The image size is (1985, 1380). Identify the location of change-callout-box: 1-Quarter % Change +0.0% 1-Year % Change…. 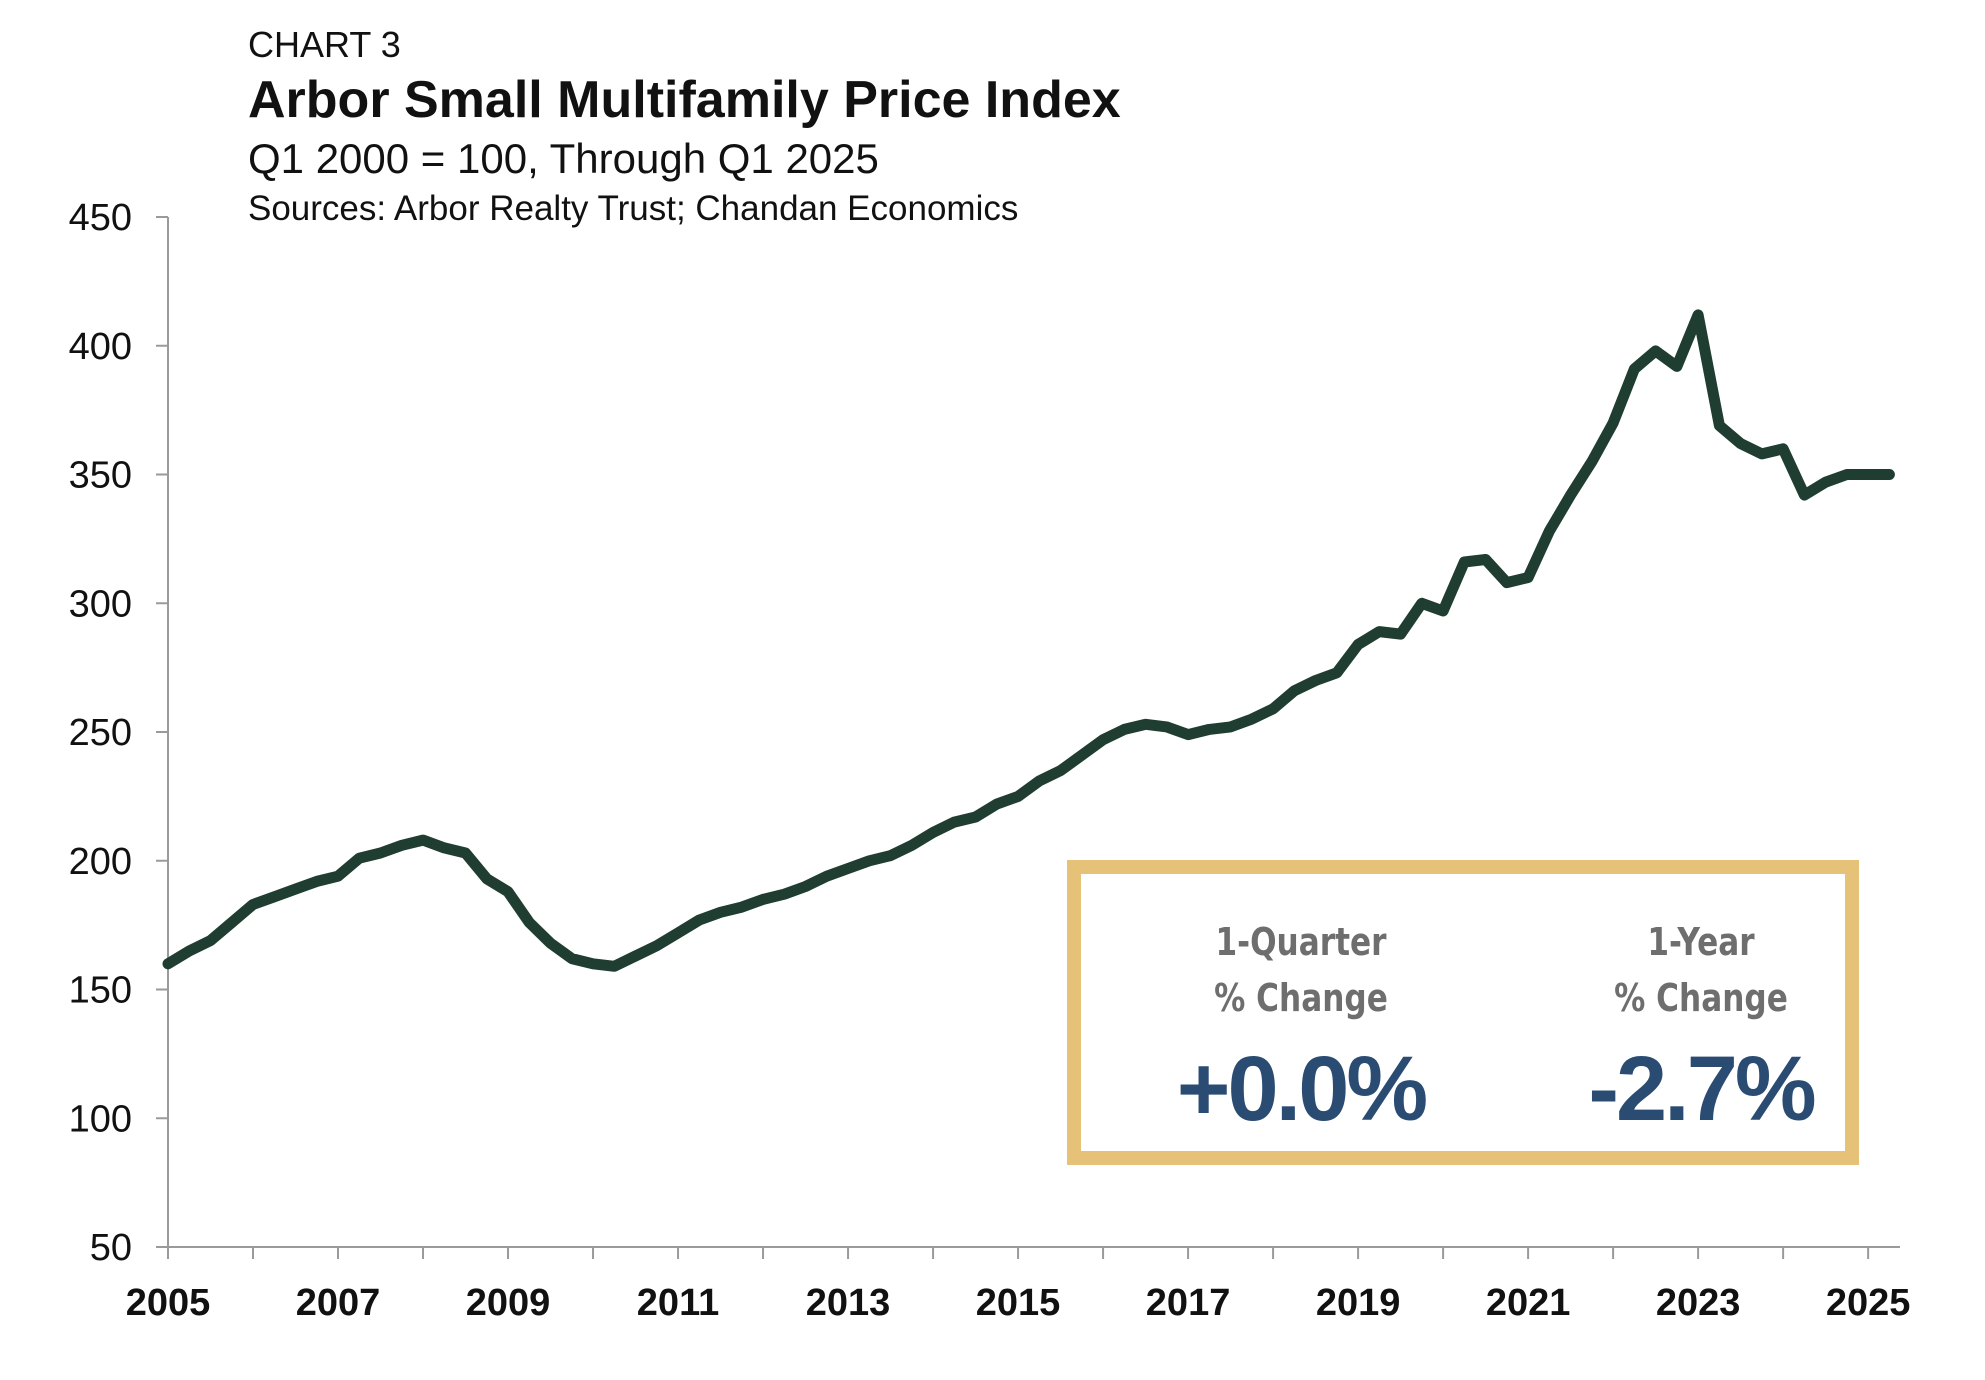
(1463, 1012).